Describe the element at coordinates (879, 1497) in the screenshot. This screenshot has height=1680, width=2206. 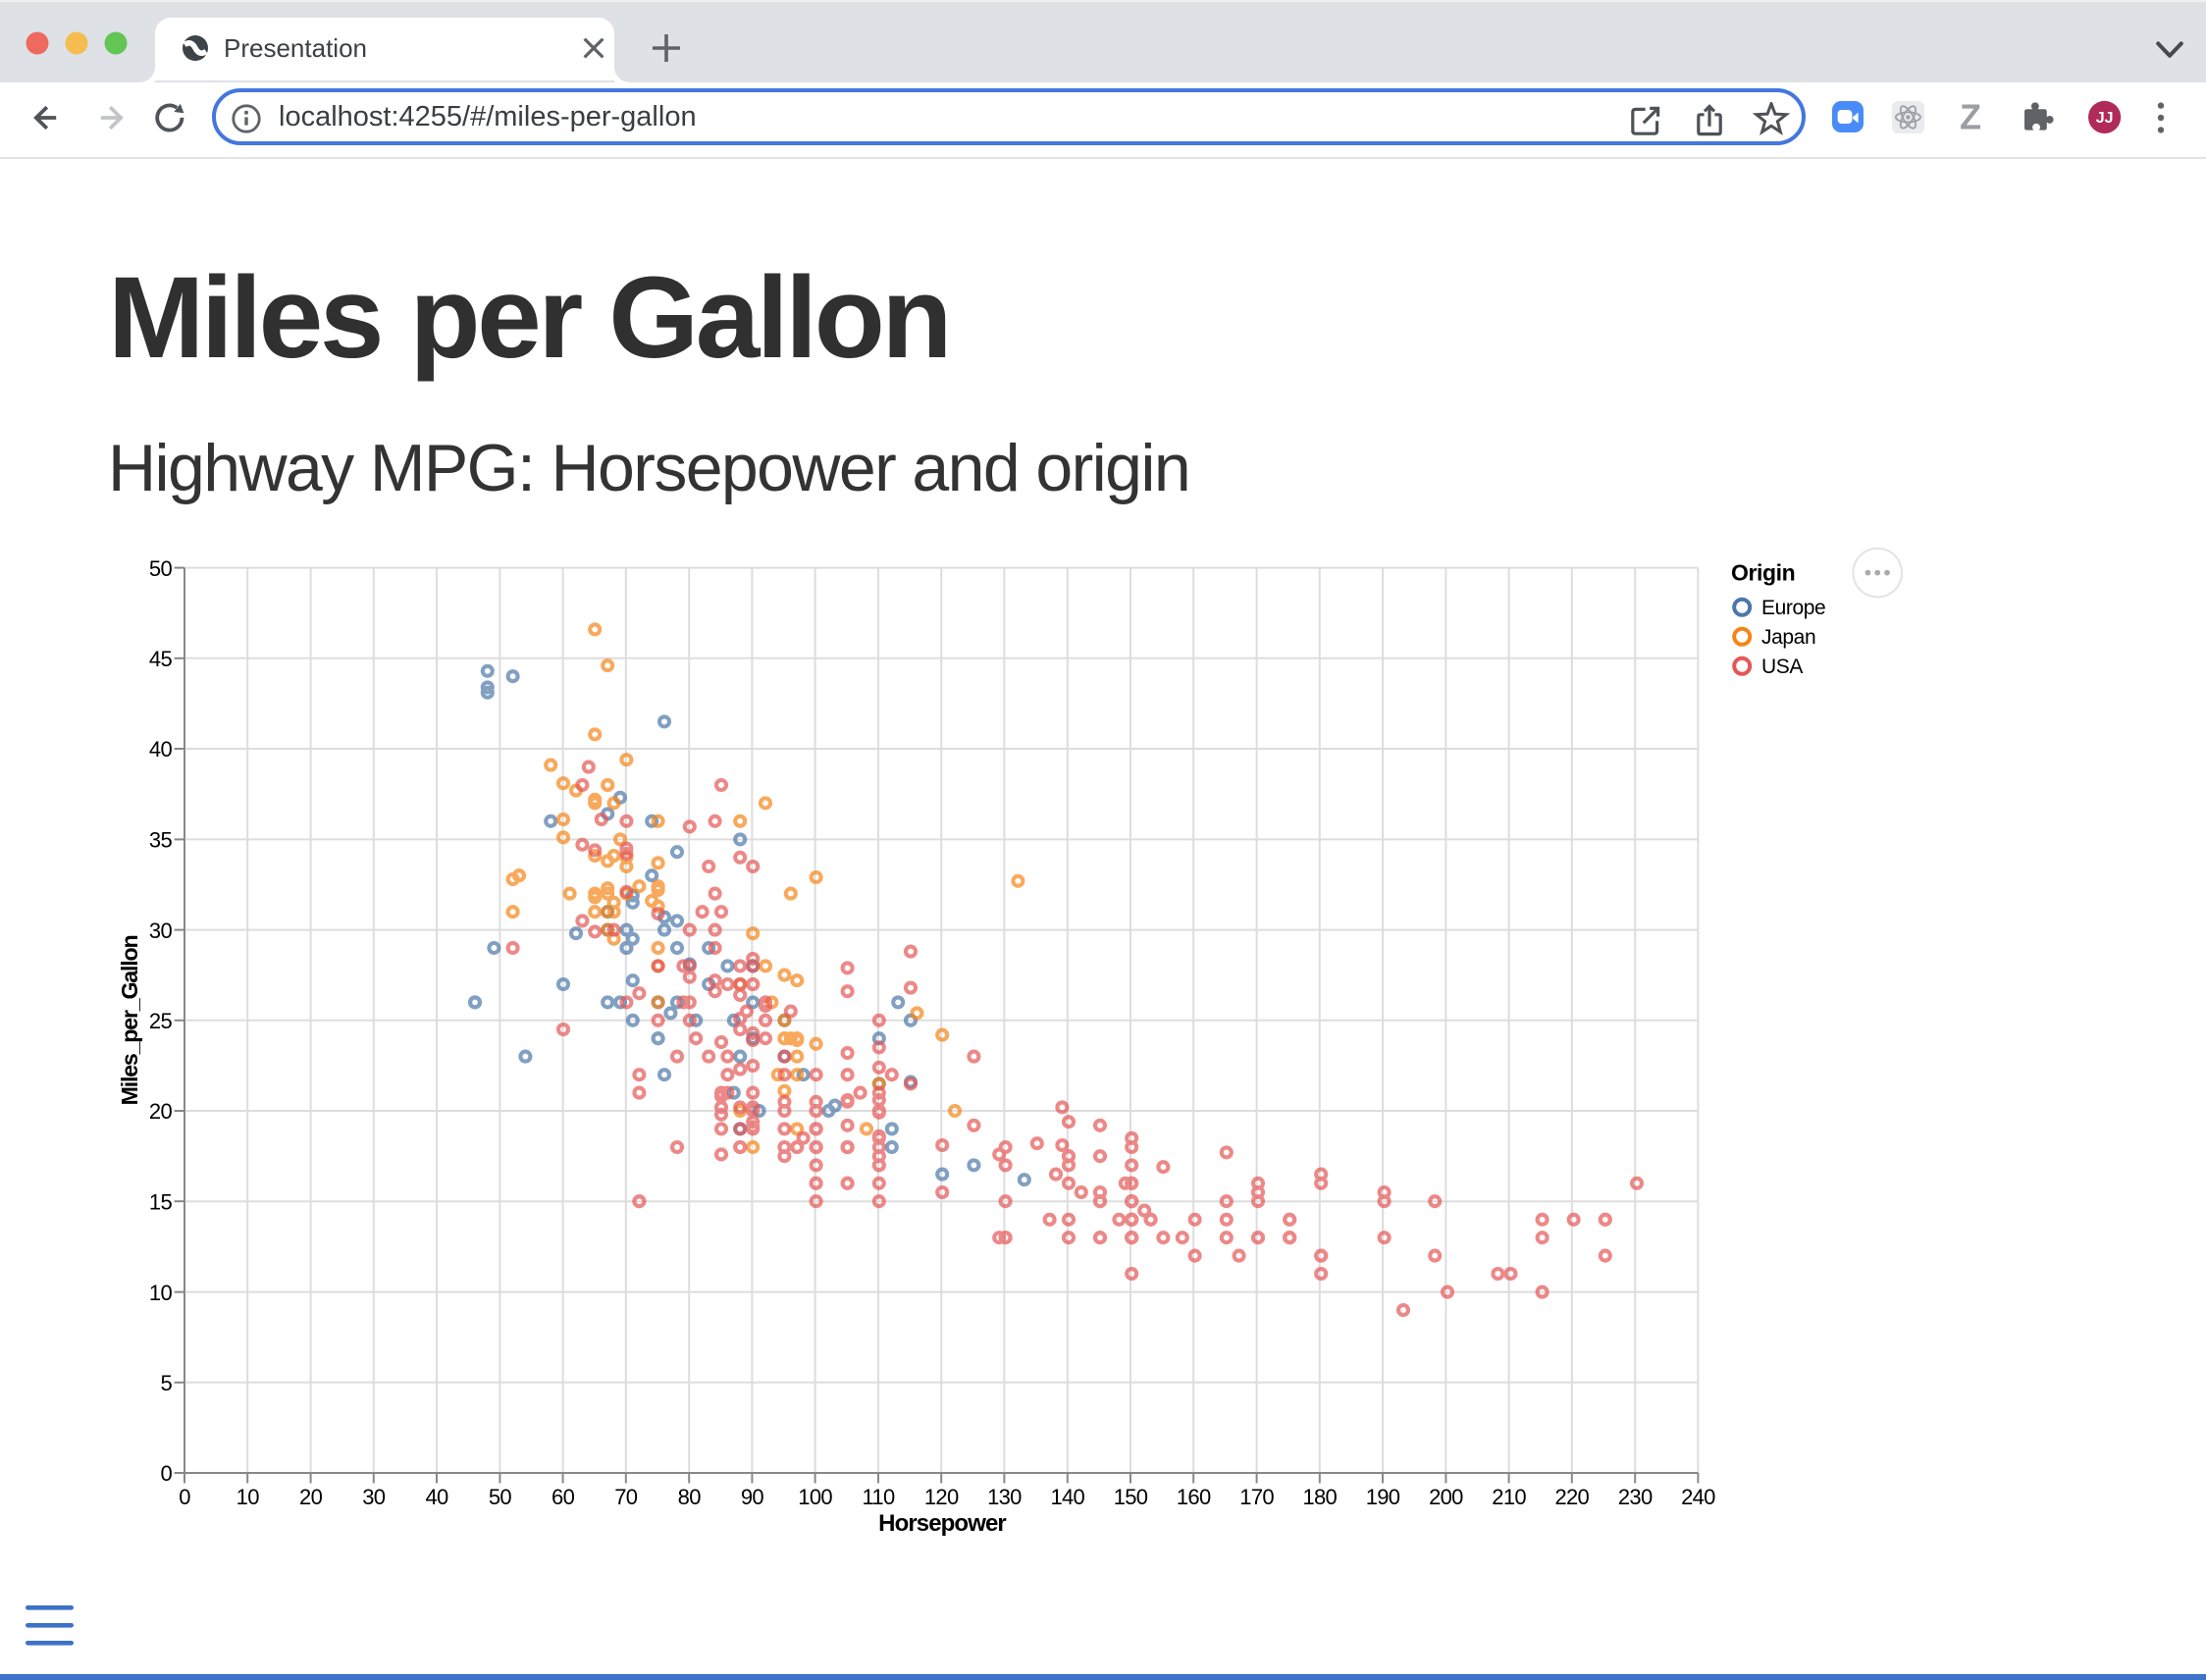
I see `svg-text: 110` at that location.